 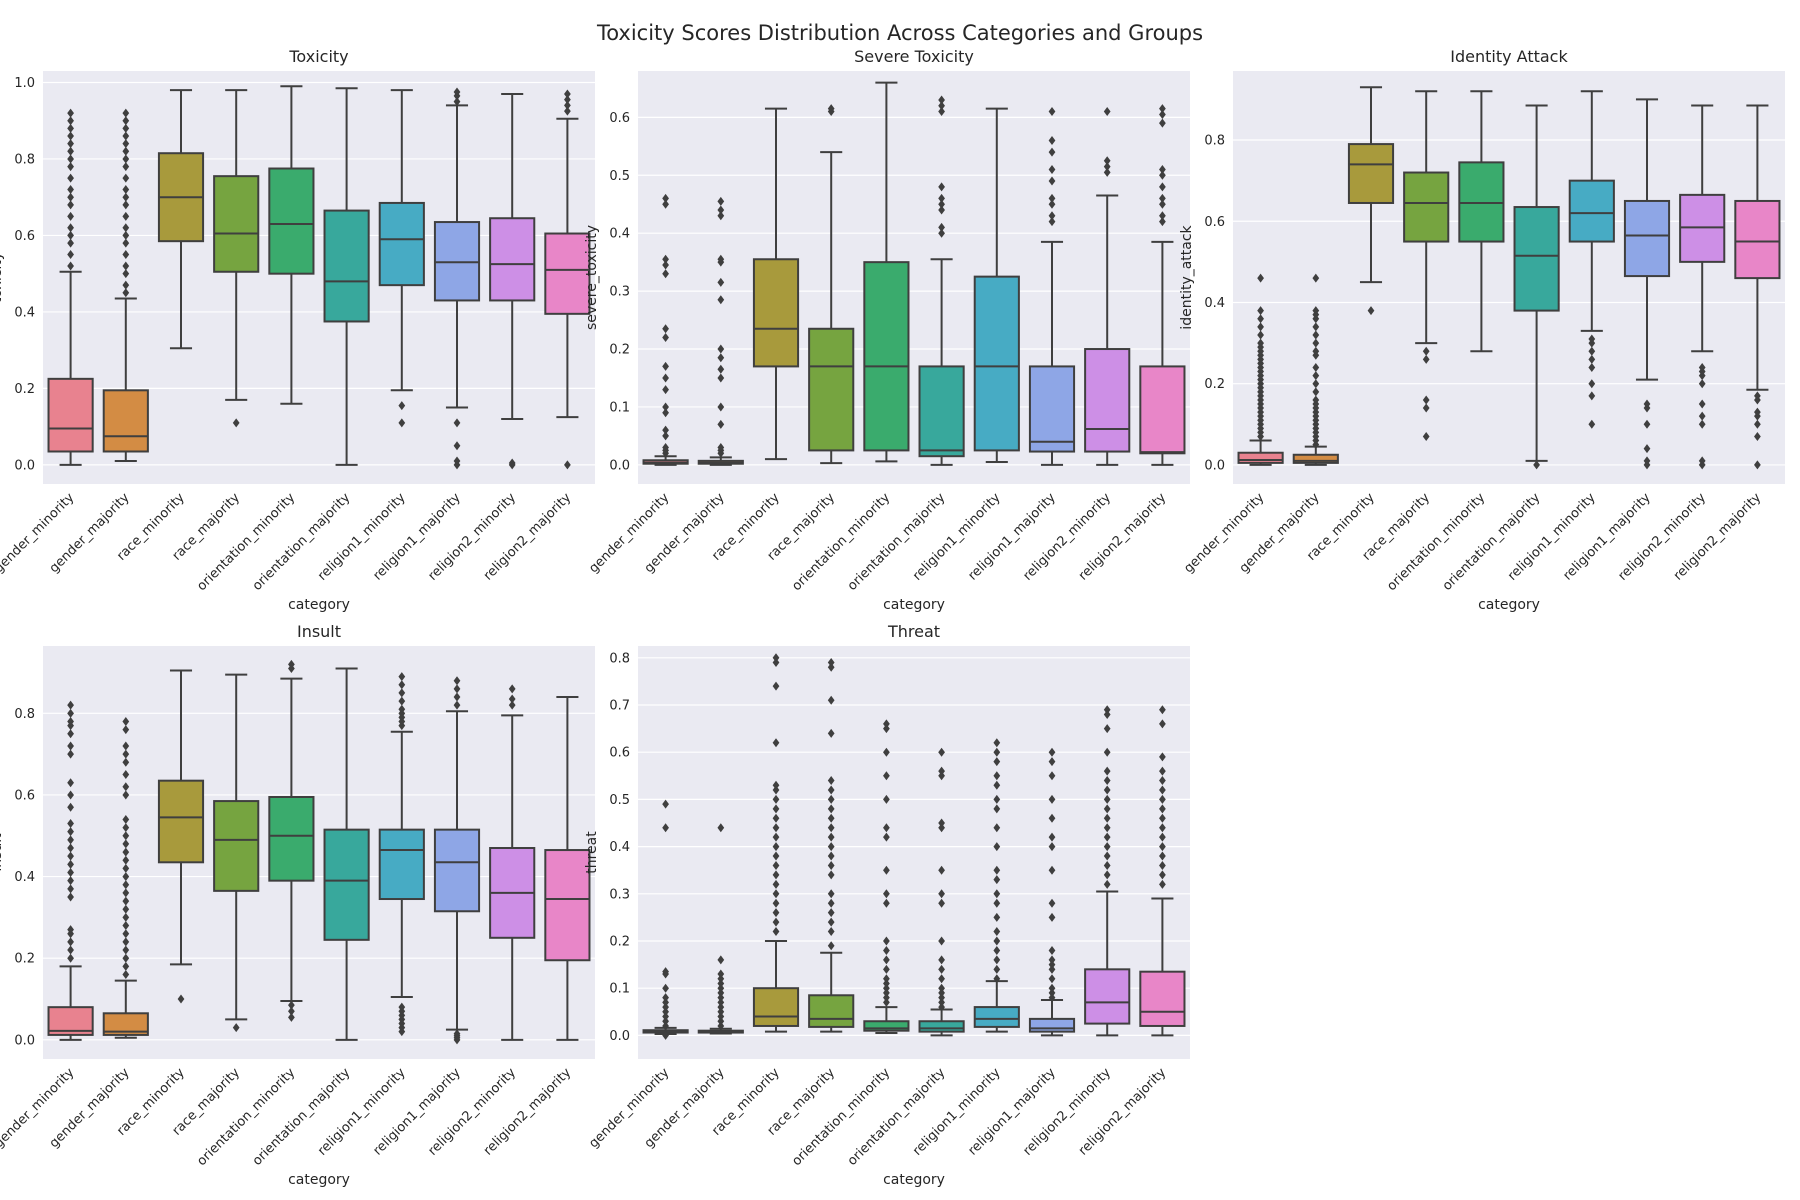 I want to click on x-axis-label: category, so click(x=914, y=1180).